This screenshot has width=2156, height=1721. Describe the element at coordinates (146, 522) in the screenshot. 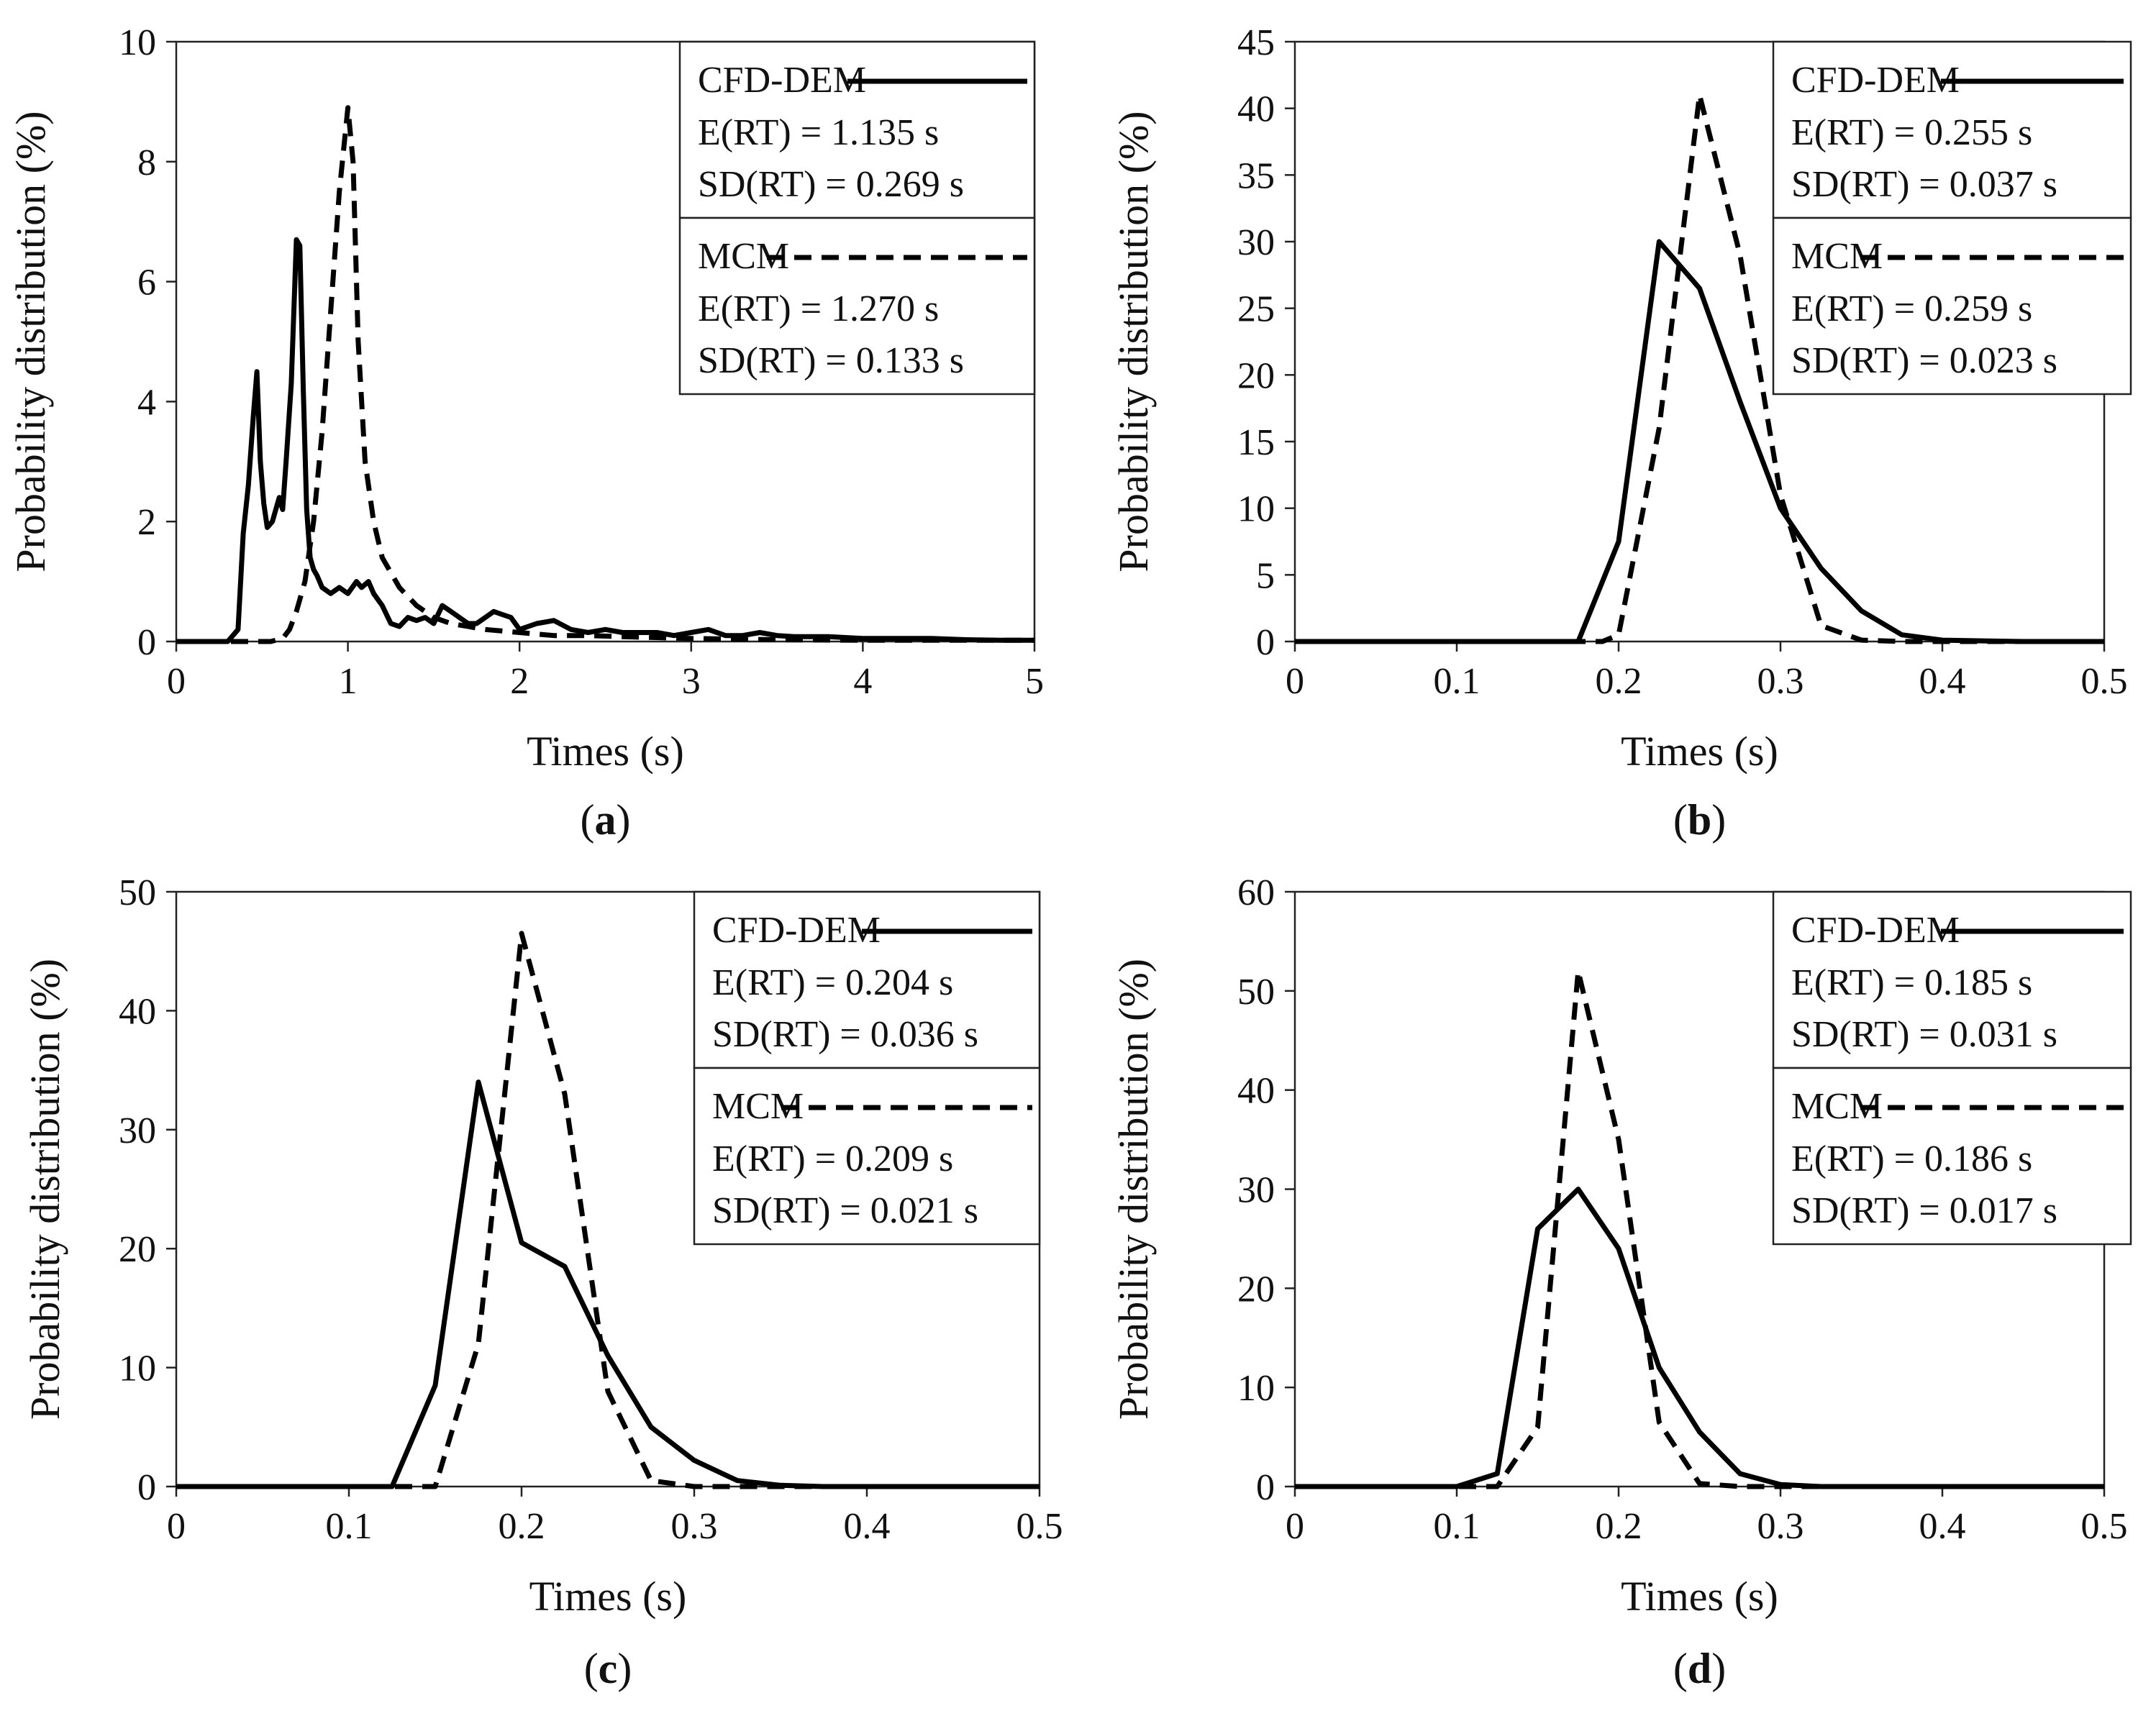

I see `y-tick-label: 2` at that location.